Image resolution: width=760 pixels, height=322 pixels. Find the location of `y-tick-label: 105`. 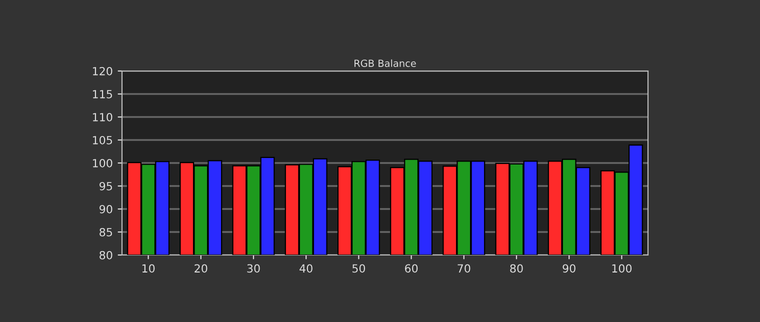

y-tick-label: 105 is located at coordinates (102, 140).